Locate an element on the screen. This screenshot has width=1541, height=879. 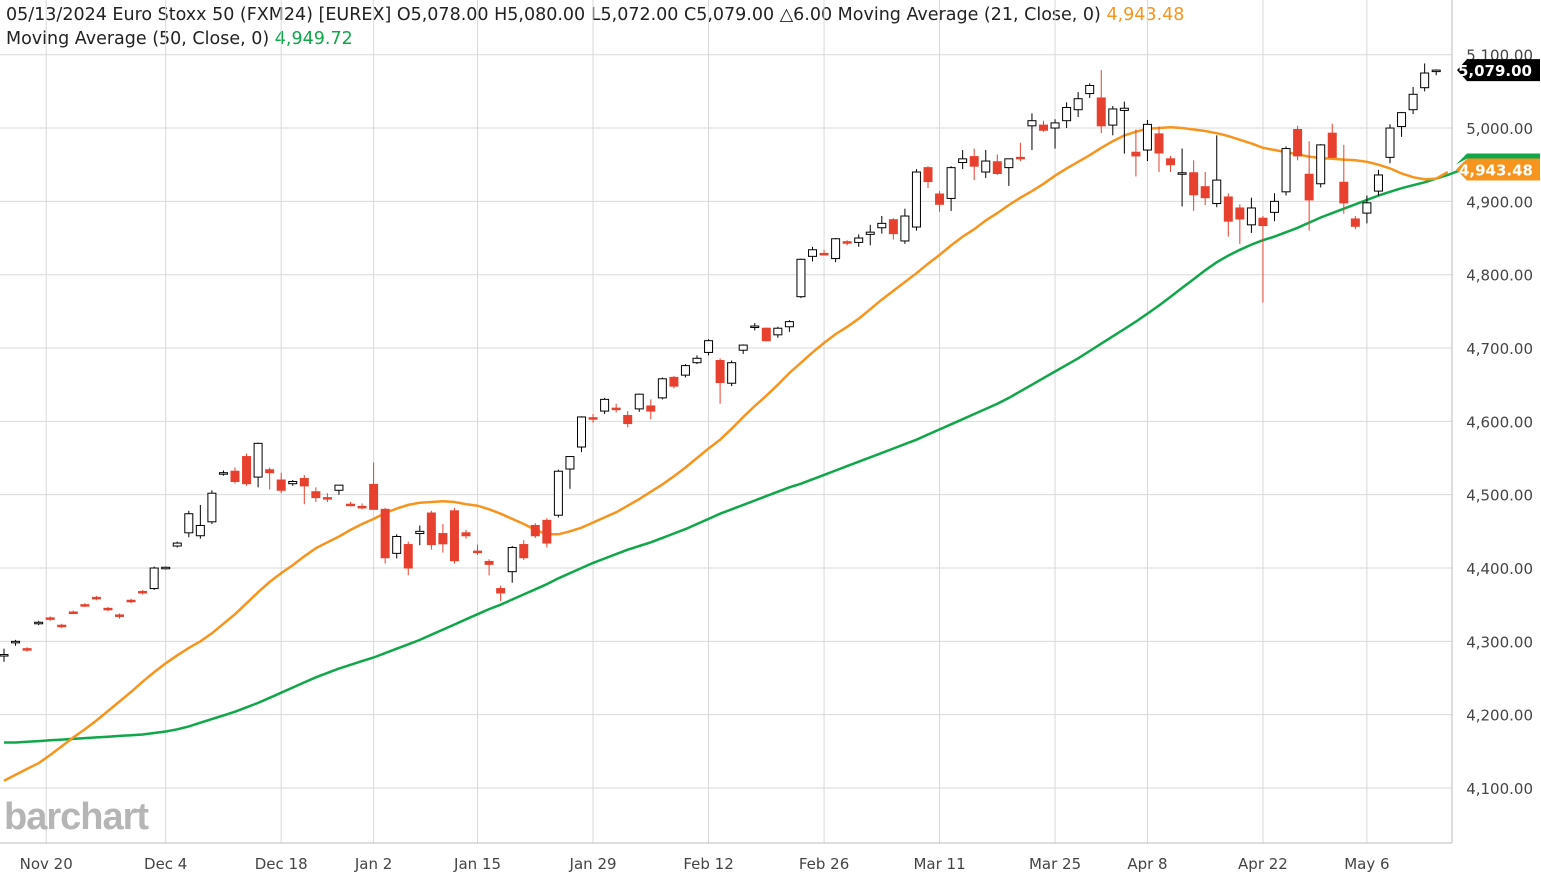
y-tick-label: 4,400.00 is located at coordinates (1499, 569).